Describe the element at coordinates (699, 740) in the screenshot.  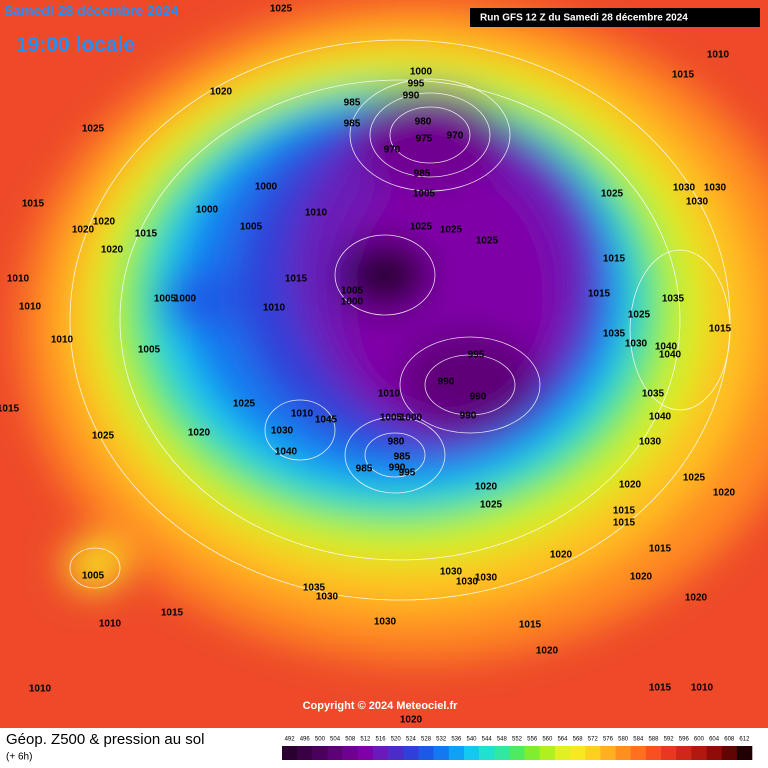
I see `colorbar-tick-label: 600` at that location.